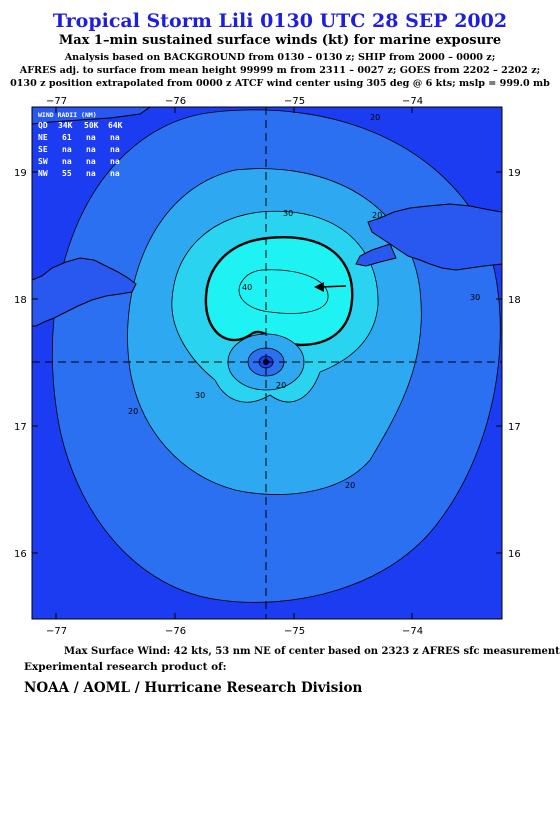 The height and width of the screenshot is (815, 560). Describe the element at coordinates (84, 292) in the screenshot. I see `land-jamaica` at that location.